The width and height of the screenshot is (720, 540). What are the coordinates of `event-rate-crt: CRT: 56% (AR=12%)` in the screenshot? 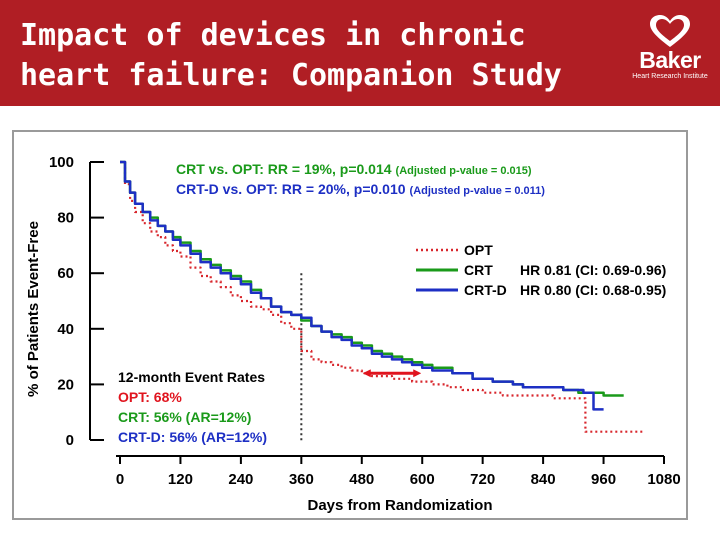 It's located at (184, 417).